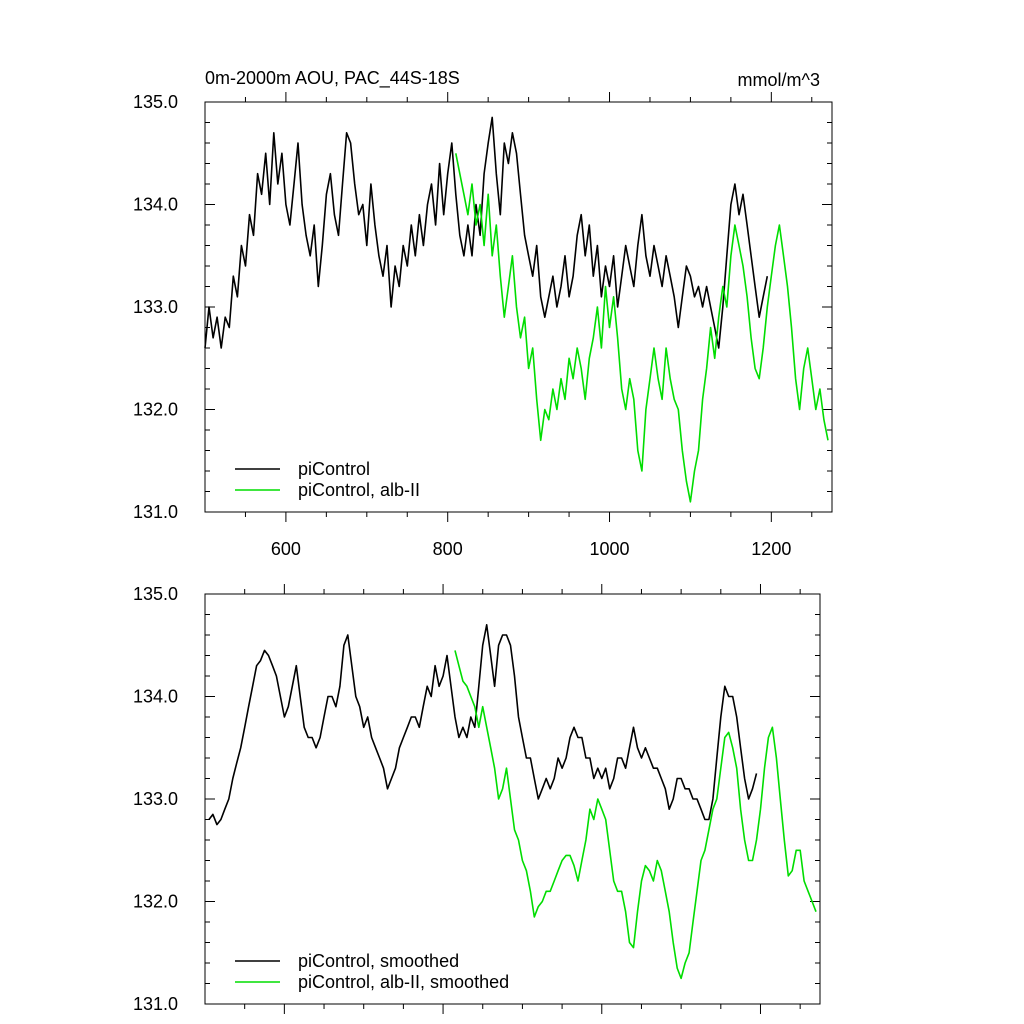  Describe the element at coordinates (483, 725) in the screenshot. I see `series-line-picontrol-smoothed` at that location.